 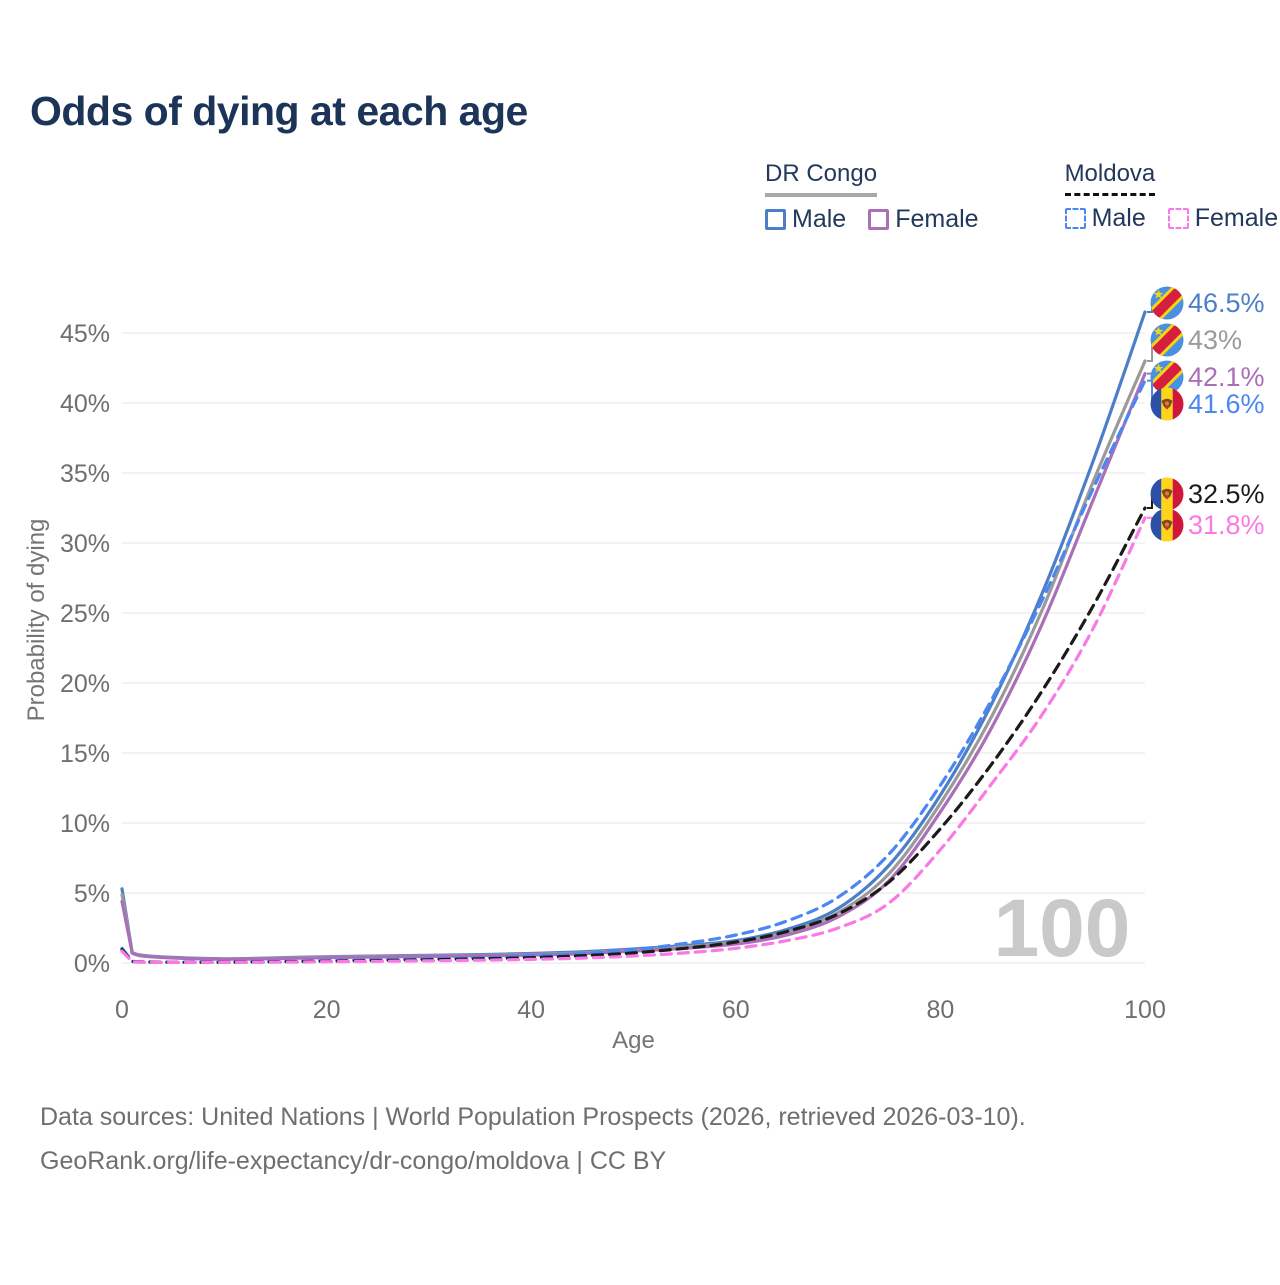 I want to click on legend-row-moldova: Male Female, so click(x=1172, y=218).